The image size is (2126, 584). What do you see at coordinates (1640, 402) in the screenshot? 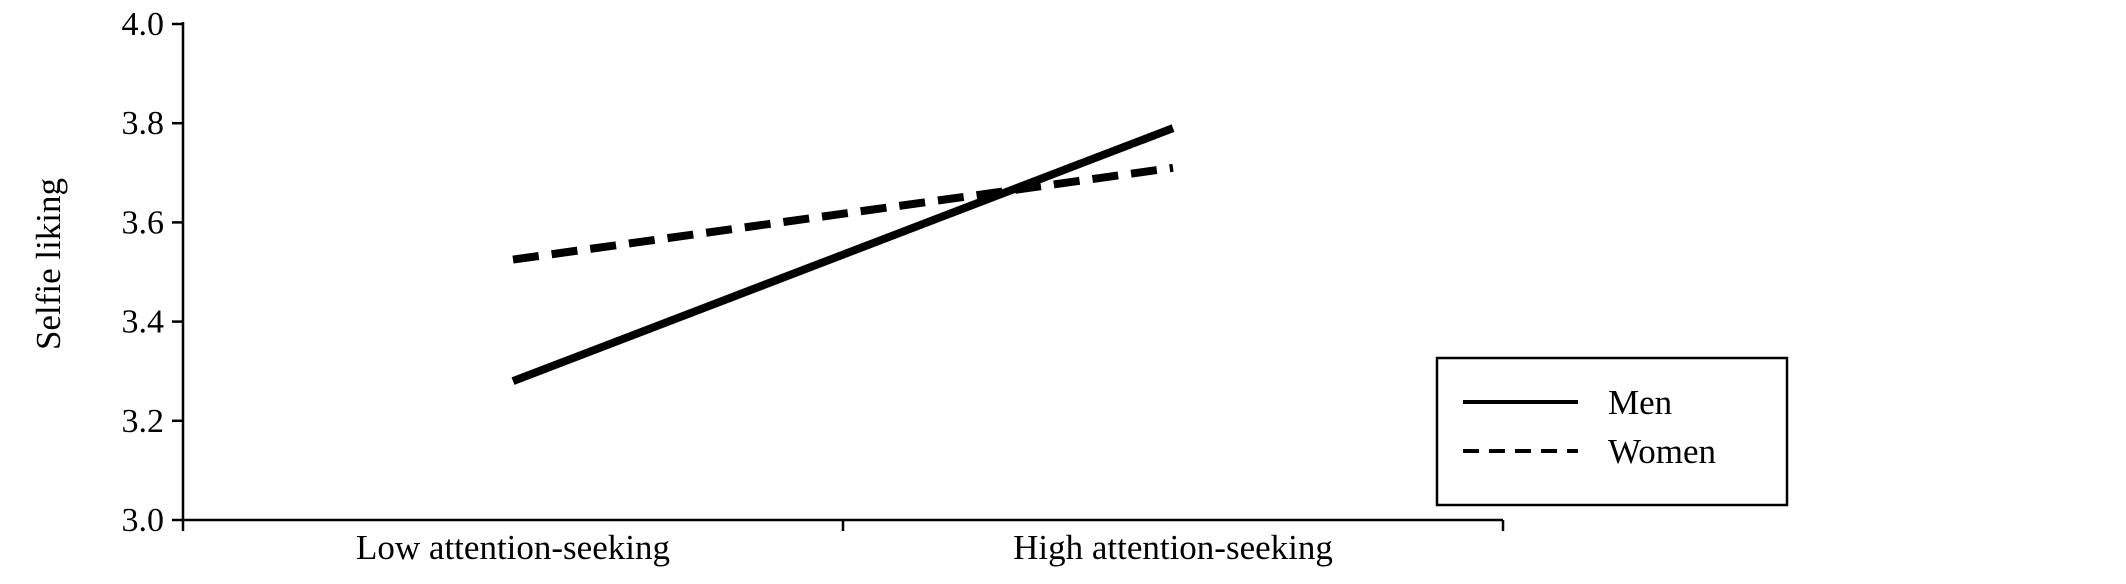
I see `legend-label-men: Men` at bounding box center [1640, 402].